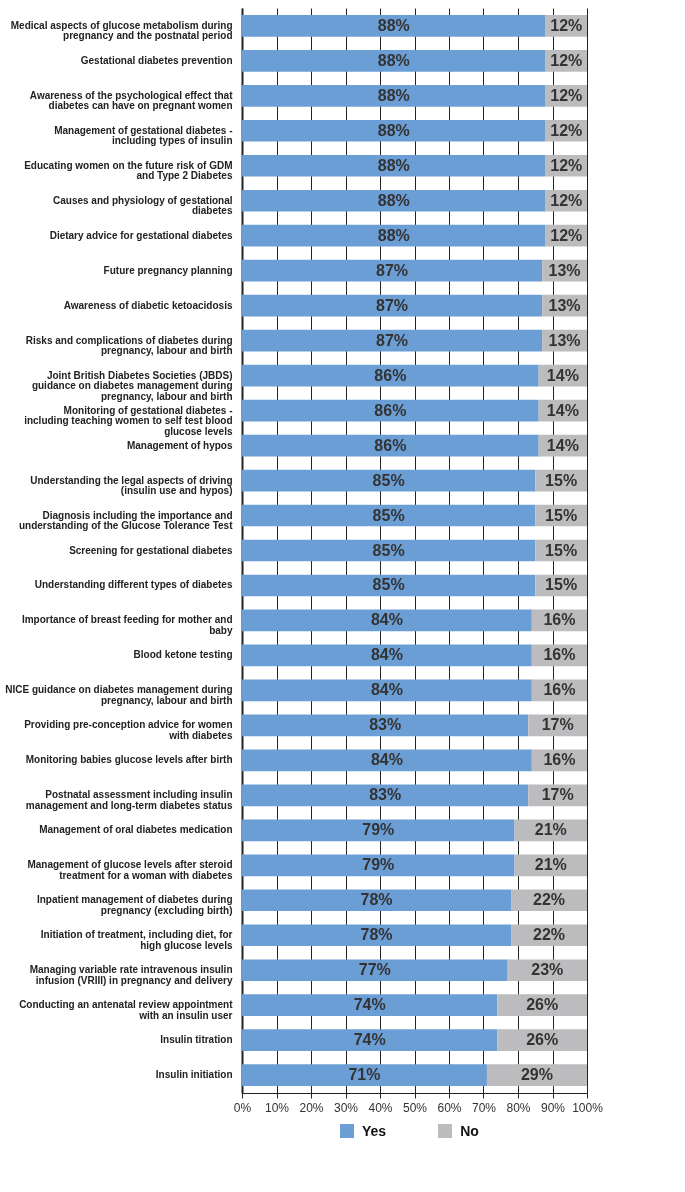  Describe the element at coordinates (374, 1131) in the screenshot. I see `legend-label: Yes` at that location.